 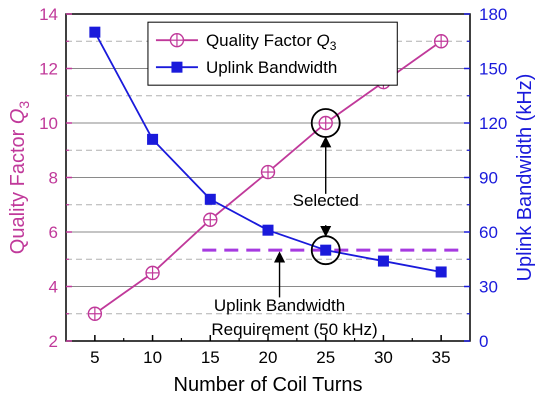 I want to click on y-right-tick-label: 150, so click(x=493, y=69).